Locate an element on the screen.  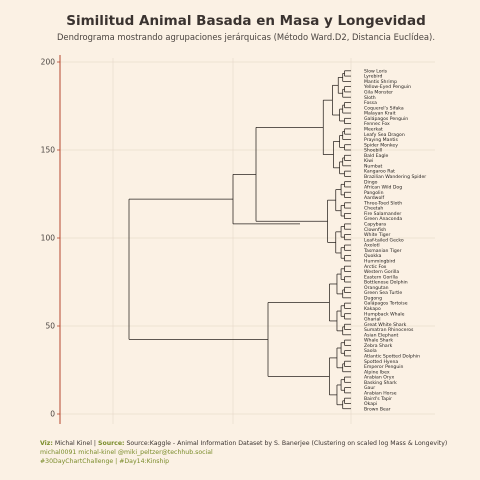
leaf-label: Arctic Fox is located at coordinates (375, 267).